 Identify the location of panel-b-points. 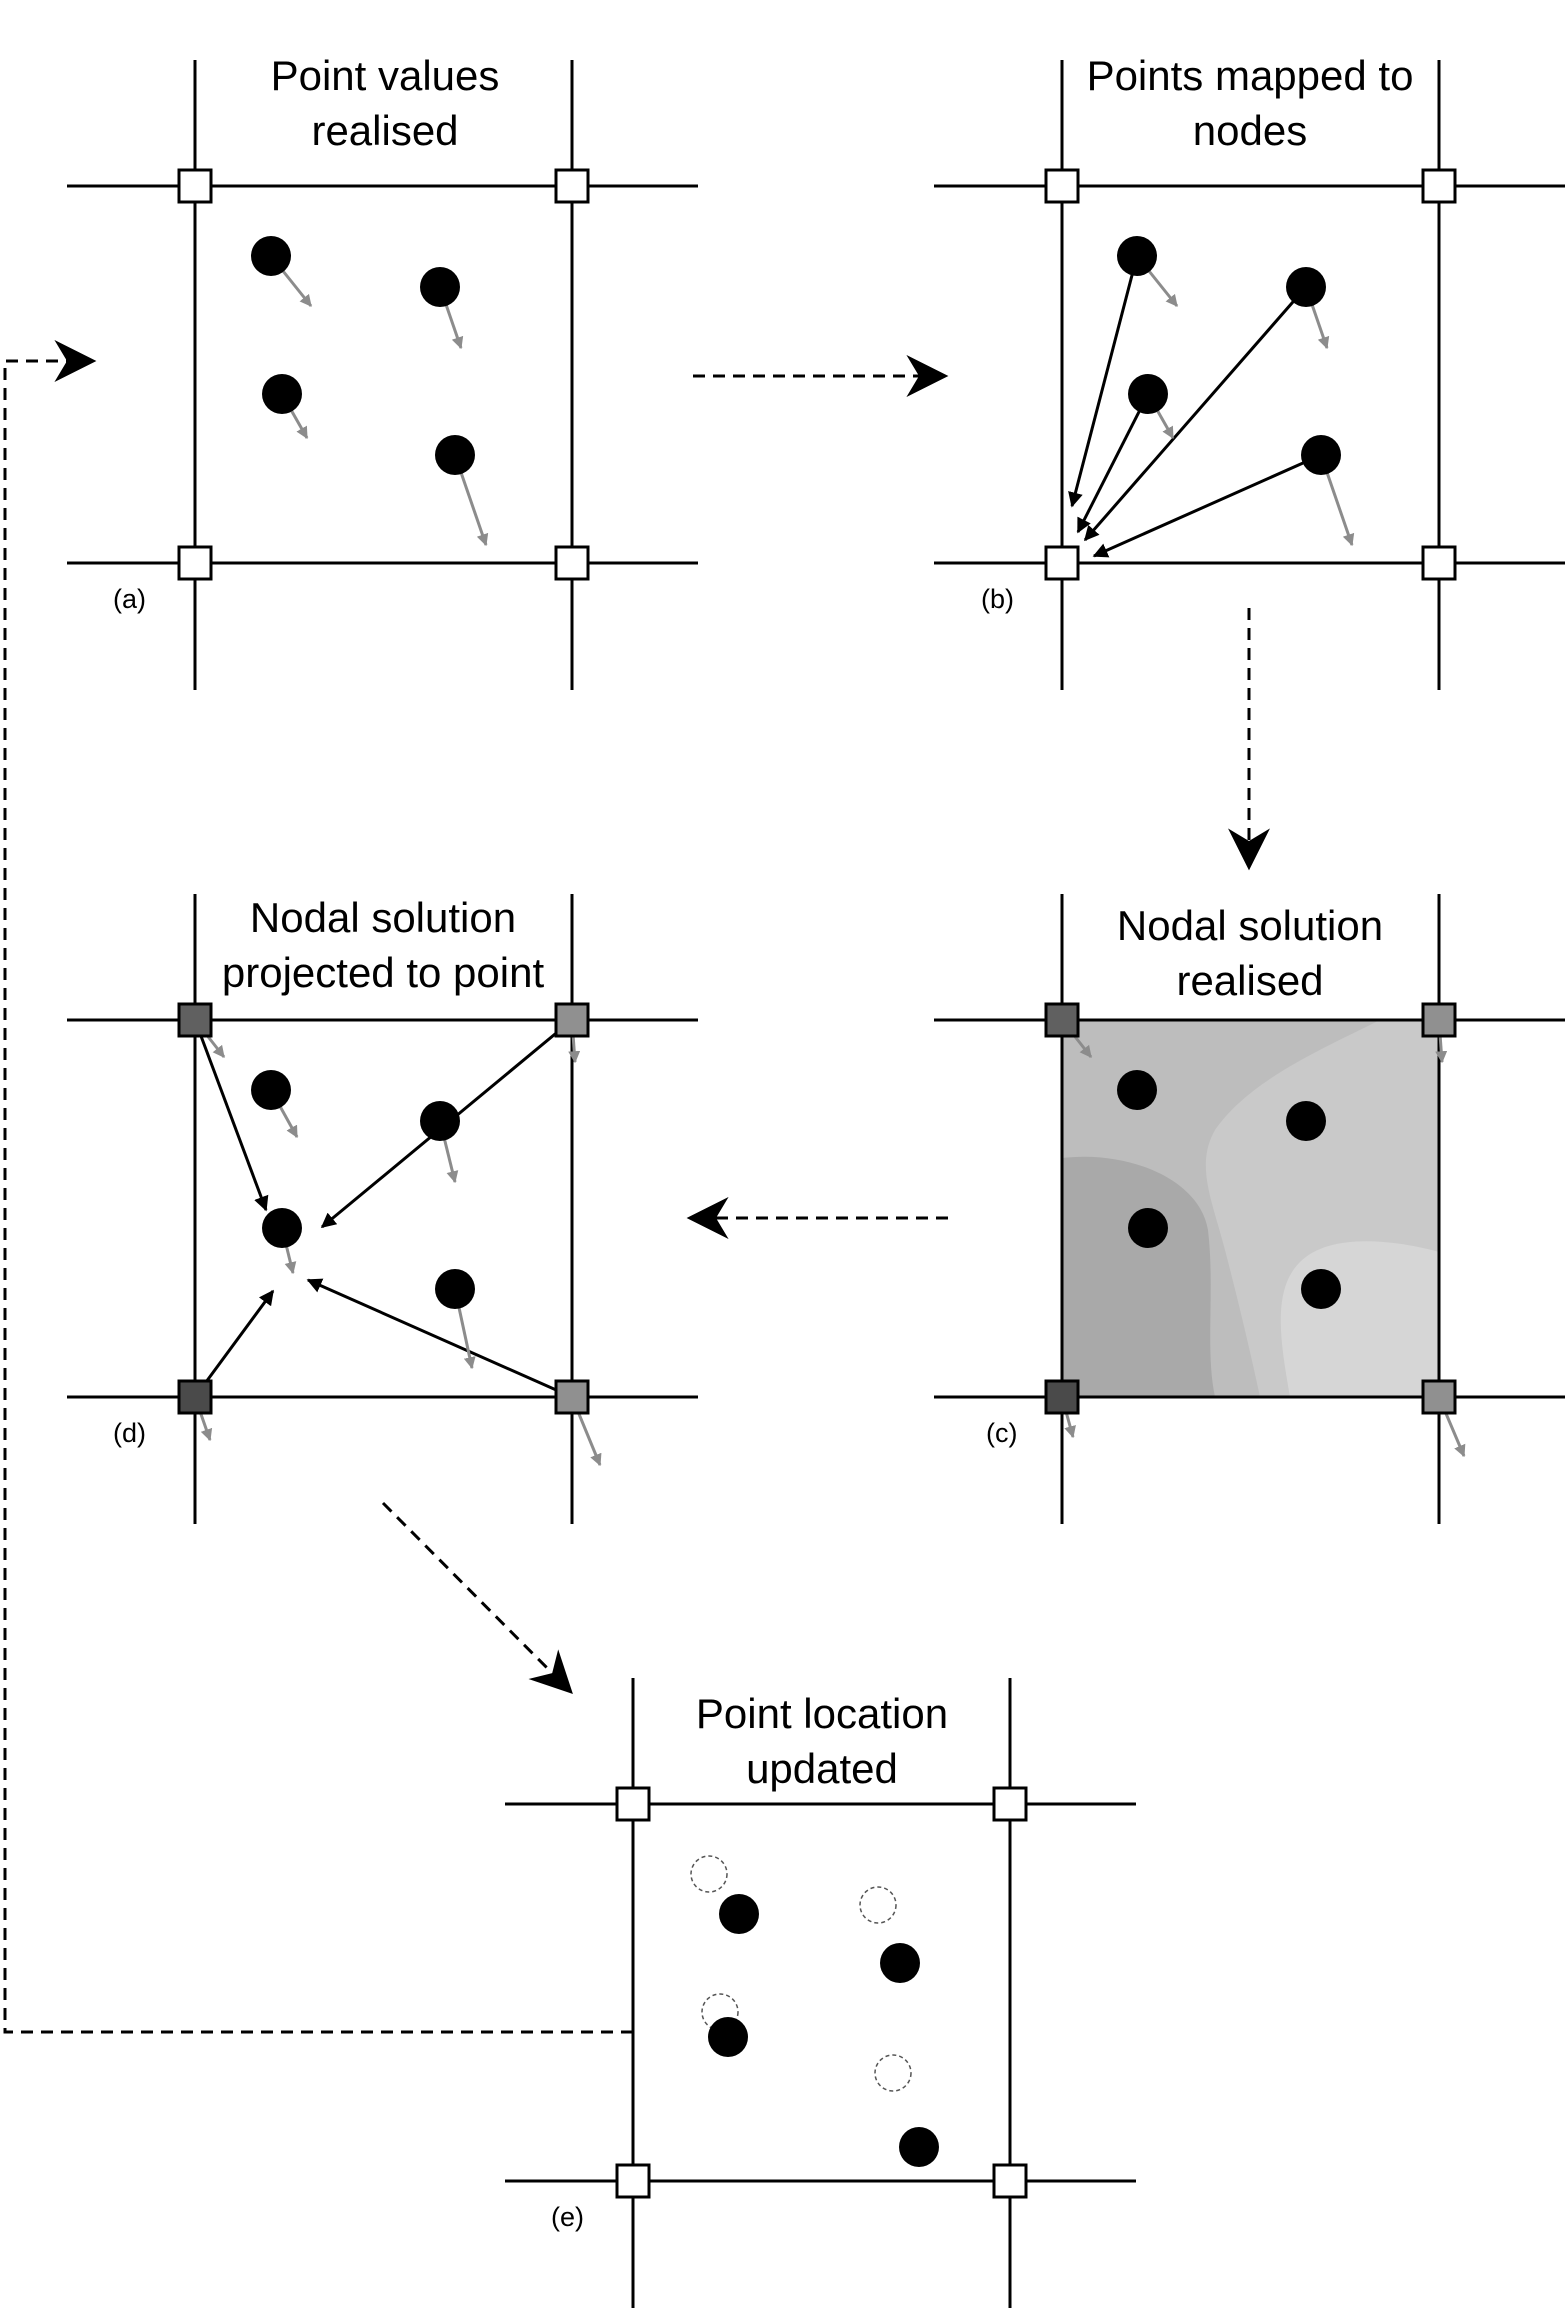
(1229, 355).